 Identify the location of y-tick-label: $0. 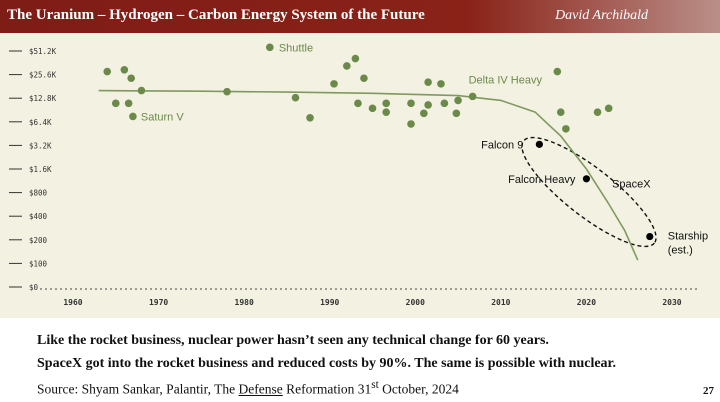
(34, 287).